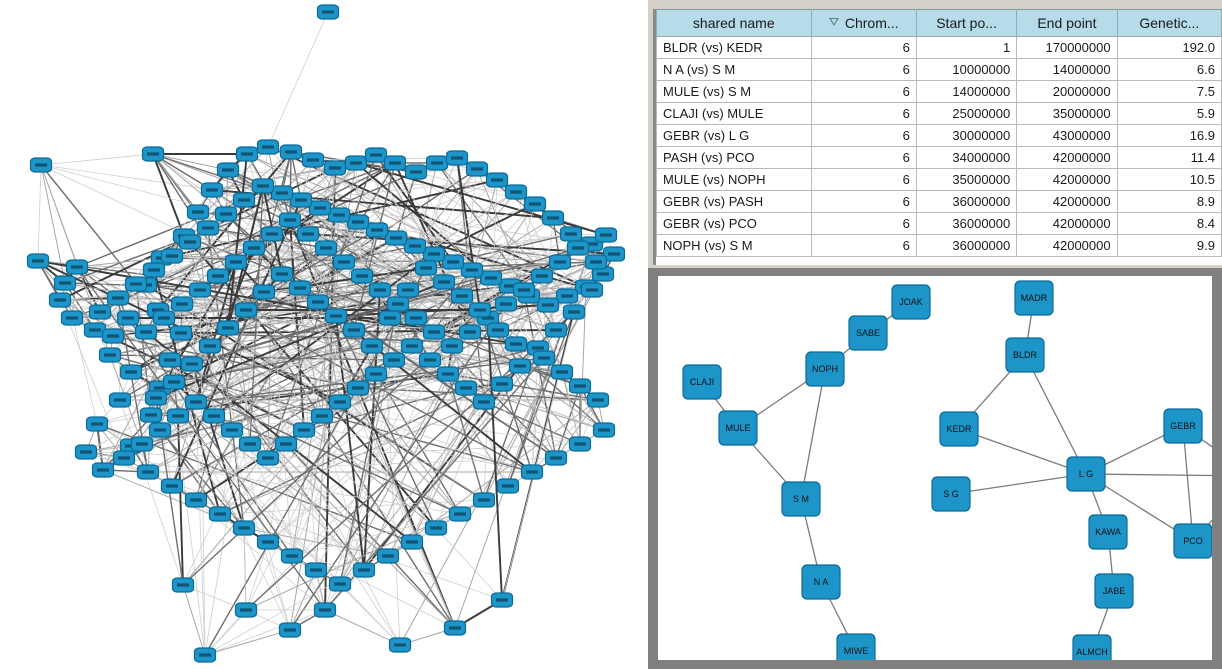 This screenshot has height=669, width=1222. What do you see at coordinates (939, 157) in the screenshot?
I see `table-row: PASH (vs) PCO 6 34000000 42000000 11.4` at bounding box center [939, 157].